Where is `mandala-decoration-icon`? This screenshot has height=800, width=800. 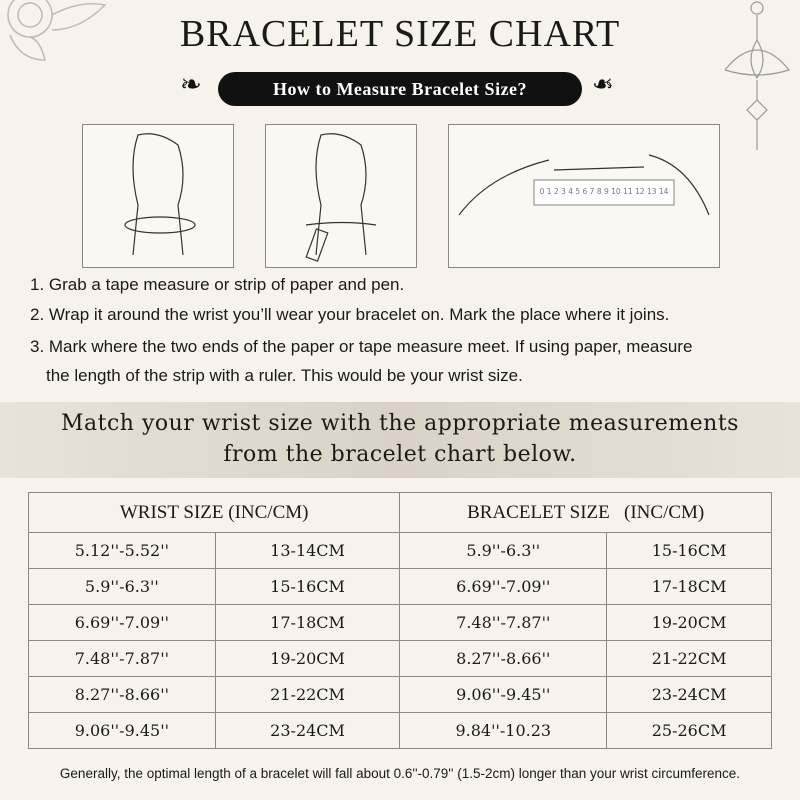
mandala-decoration-icon is located at coordinates (57, 30).